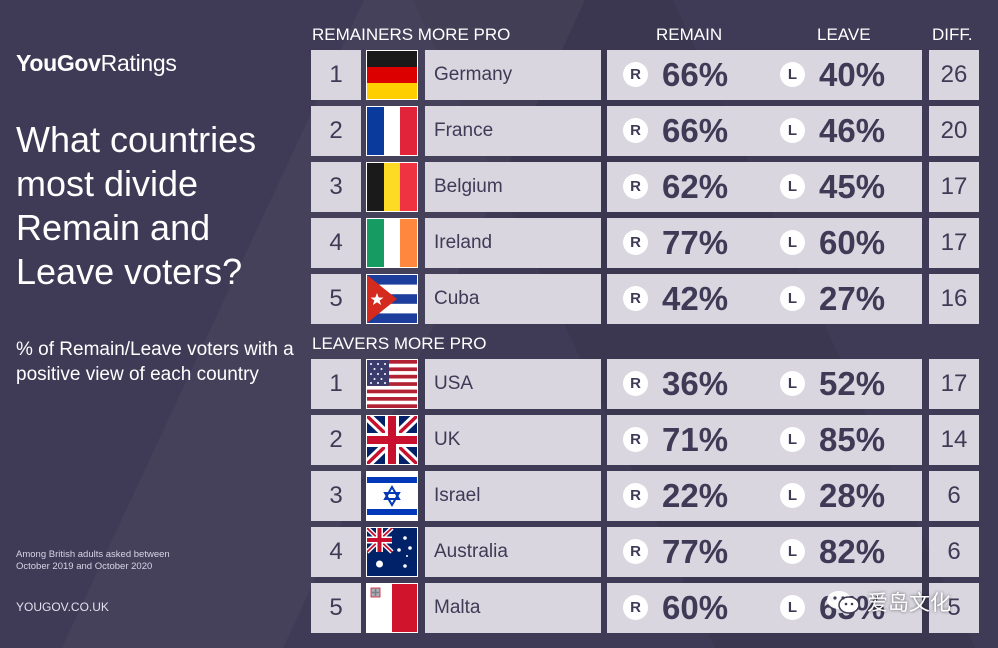  Describe the element at coordinates (852, 130) in the screenshot. I see `leave-value: 46%` at that location.